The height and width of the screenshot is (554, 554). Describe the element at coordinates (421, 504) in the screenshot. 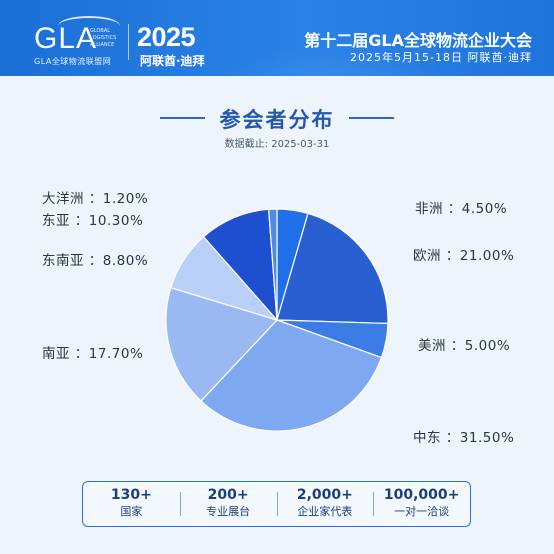

I see `stat-meetings: 100,000+ 一对一洽谈` at that location.